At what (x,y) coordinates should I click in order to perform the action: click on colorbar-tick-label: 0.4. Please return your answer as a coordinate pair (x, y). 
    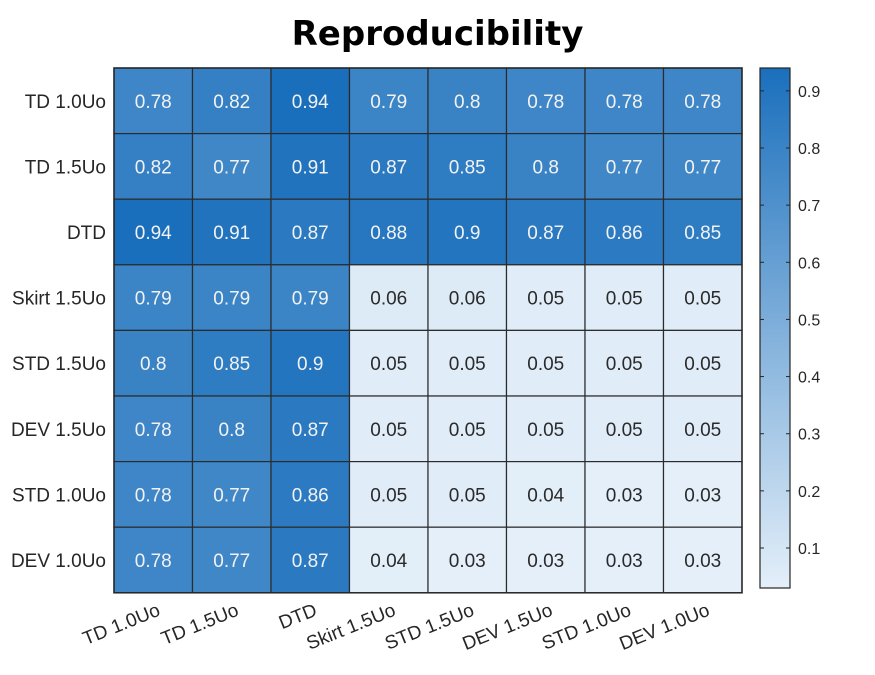
    Looking at the image, I should click on (809, 378).